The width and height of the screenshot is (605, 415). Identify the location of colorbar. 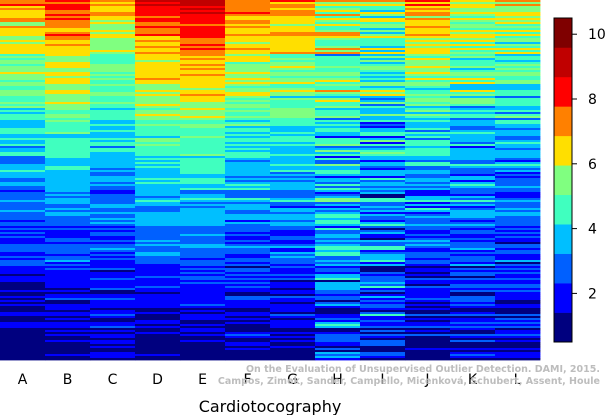
(563, 180).